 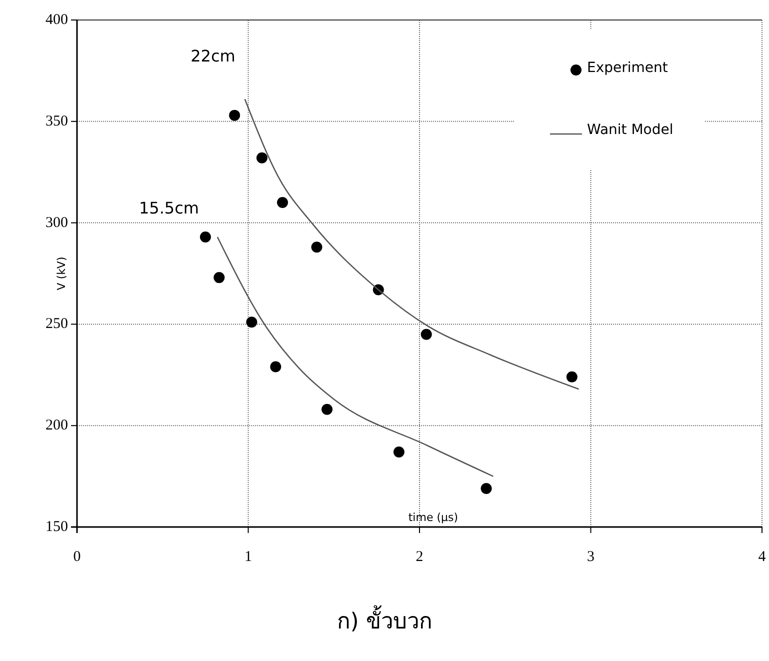 What do you see at coordinates (355, 356) in the screenshot?
I see `line-series` at bounding box center [355, 356].